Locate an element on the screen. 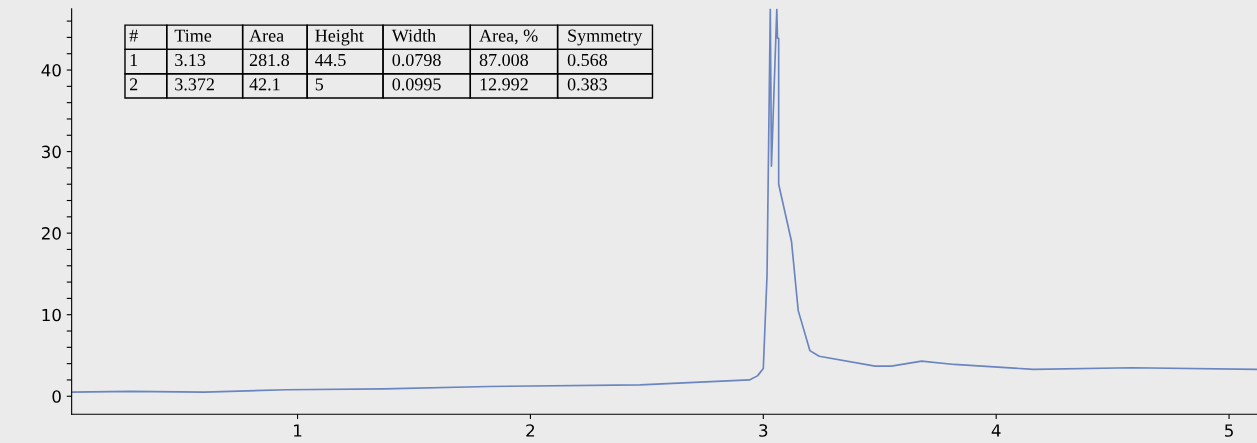 The height and width of the screenshot is (443, 1257). annotation: Area is located at coordinates (266, 35).